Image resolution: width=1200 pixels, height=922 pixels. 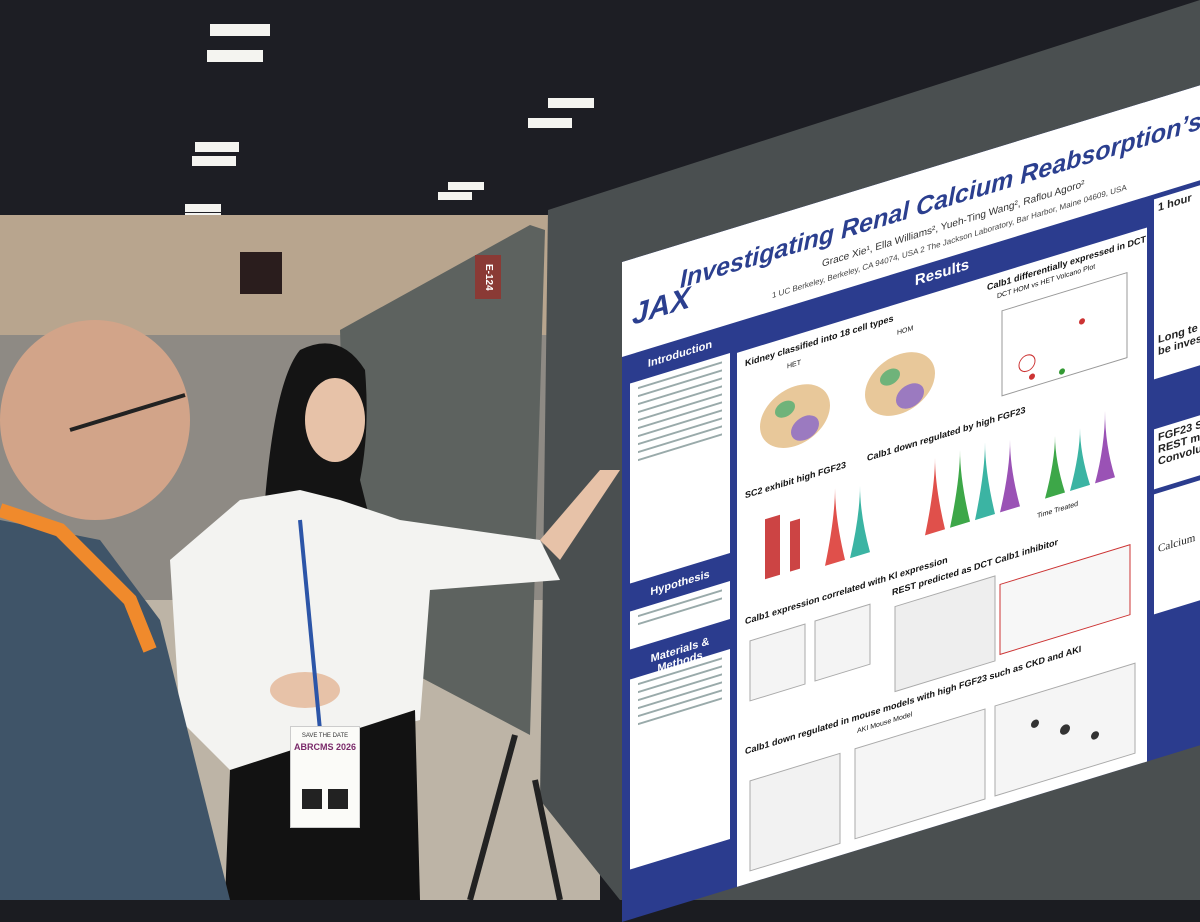 I want to click on booth-sign: E-124, so click(x=488, y=277).